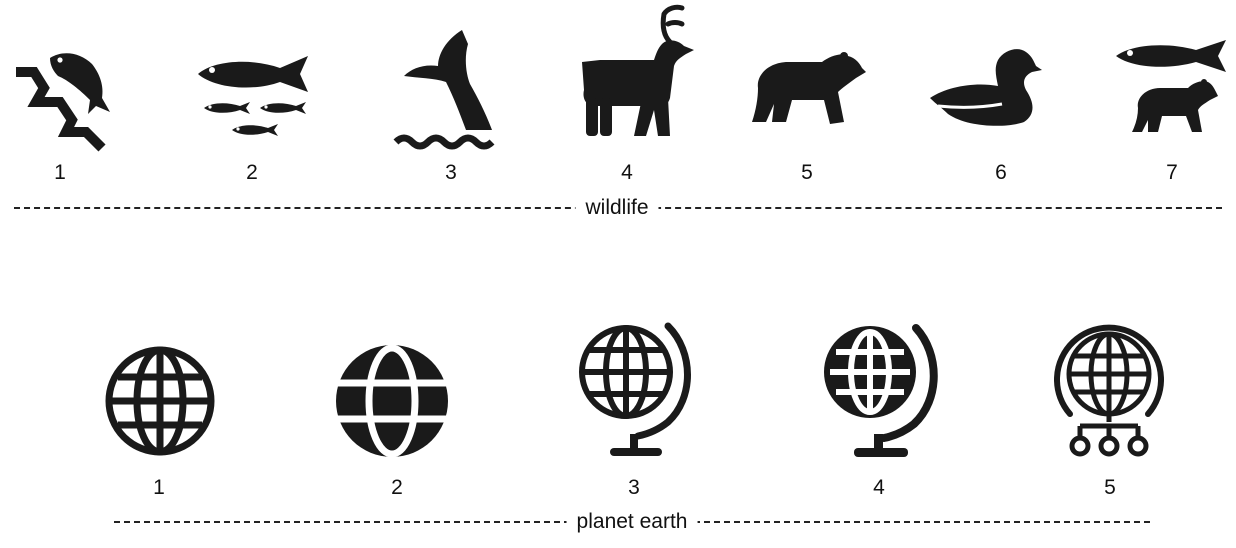 This screenshot has width=1236, height=548. I want to click on wildlife-number-2: 2, so click(252, 172).